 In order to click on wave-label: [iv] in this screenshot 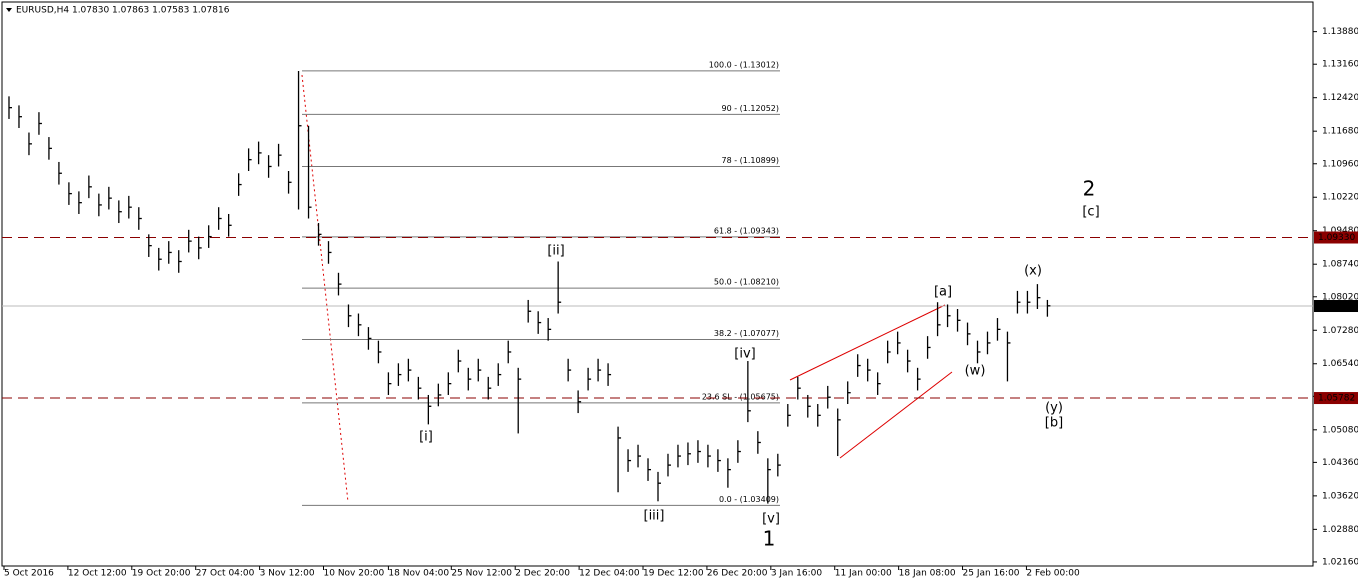, I will do `click(744, 354)`.